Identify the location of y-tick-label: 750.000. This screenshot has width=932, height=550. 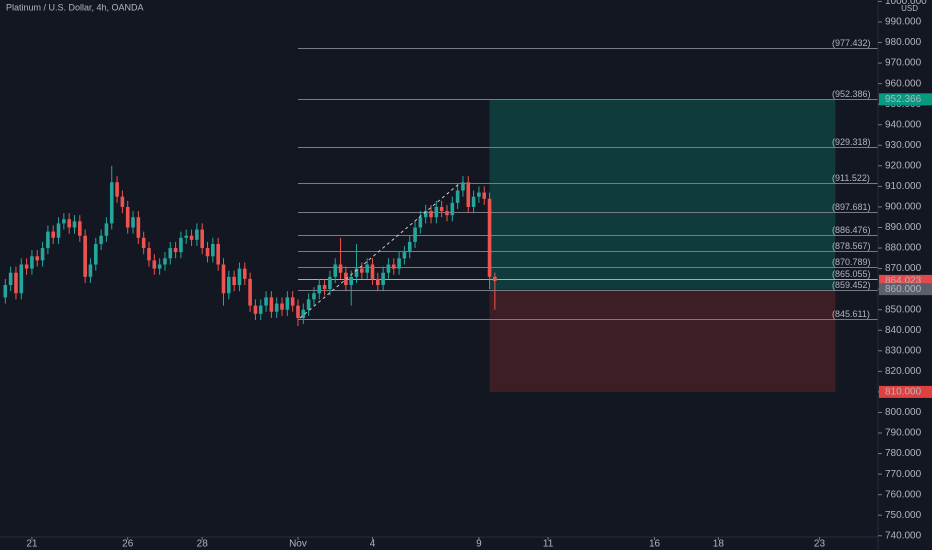
(903, 515).